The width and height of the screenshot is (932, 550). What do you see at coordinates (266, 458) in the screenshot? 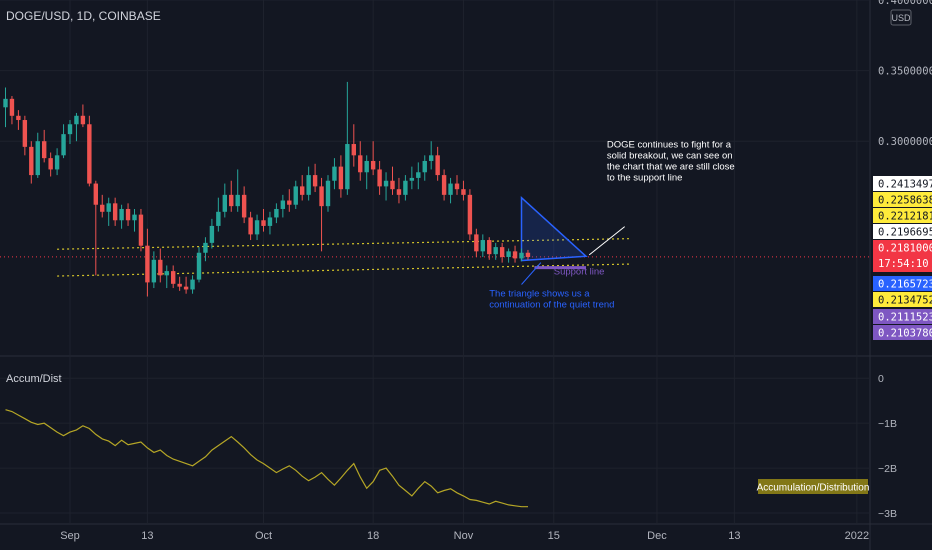
I see `accum-dist-line` at bounding box center [266, 458].